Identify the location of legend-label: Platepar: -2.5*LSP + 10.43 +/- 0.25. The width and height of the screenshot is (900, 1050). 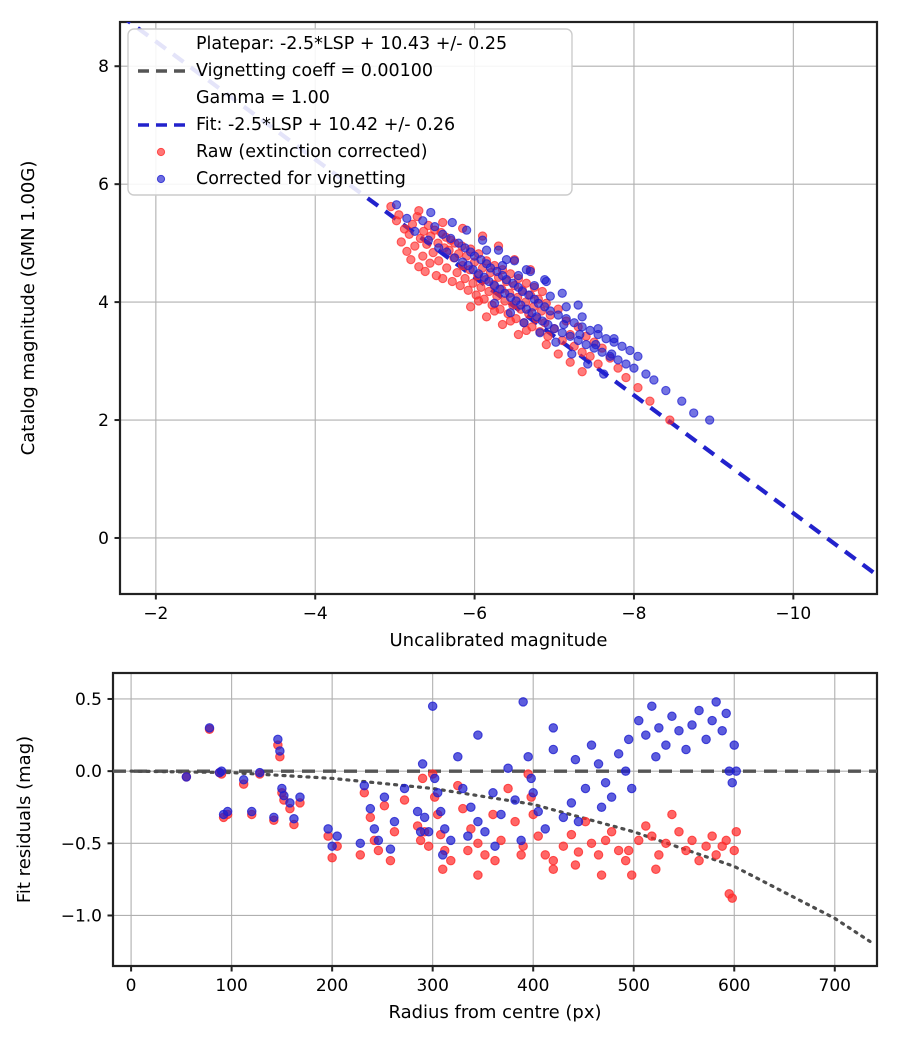
(351, 44).